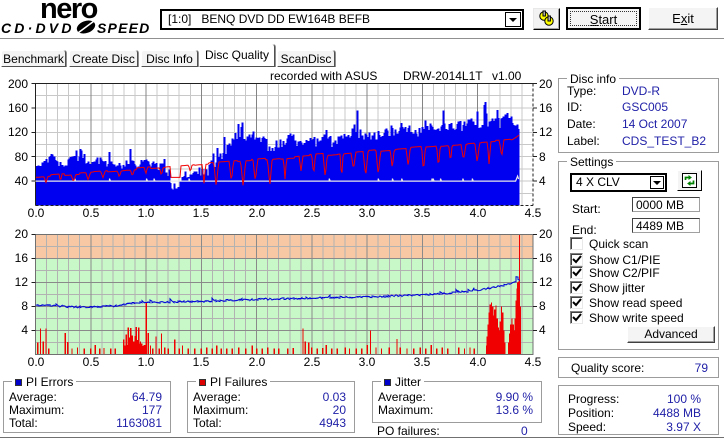 The image size is (724, 441). I want to click on svg-text: recorded with ASUS, so click(323, 76).